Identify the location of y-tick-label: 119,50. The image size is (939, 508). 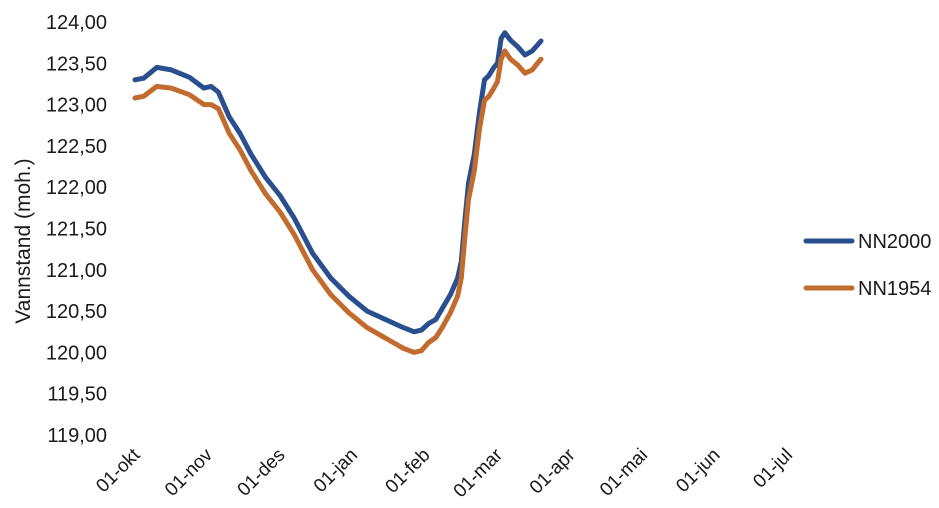
(77, 395).